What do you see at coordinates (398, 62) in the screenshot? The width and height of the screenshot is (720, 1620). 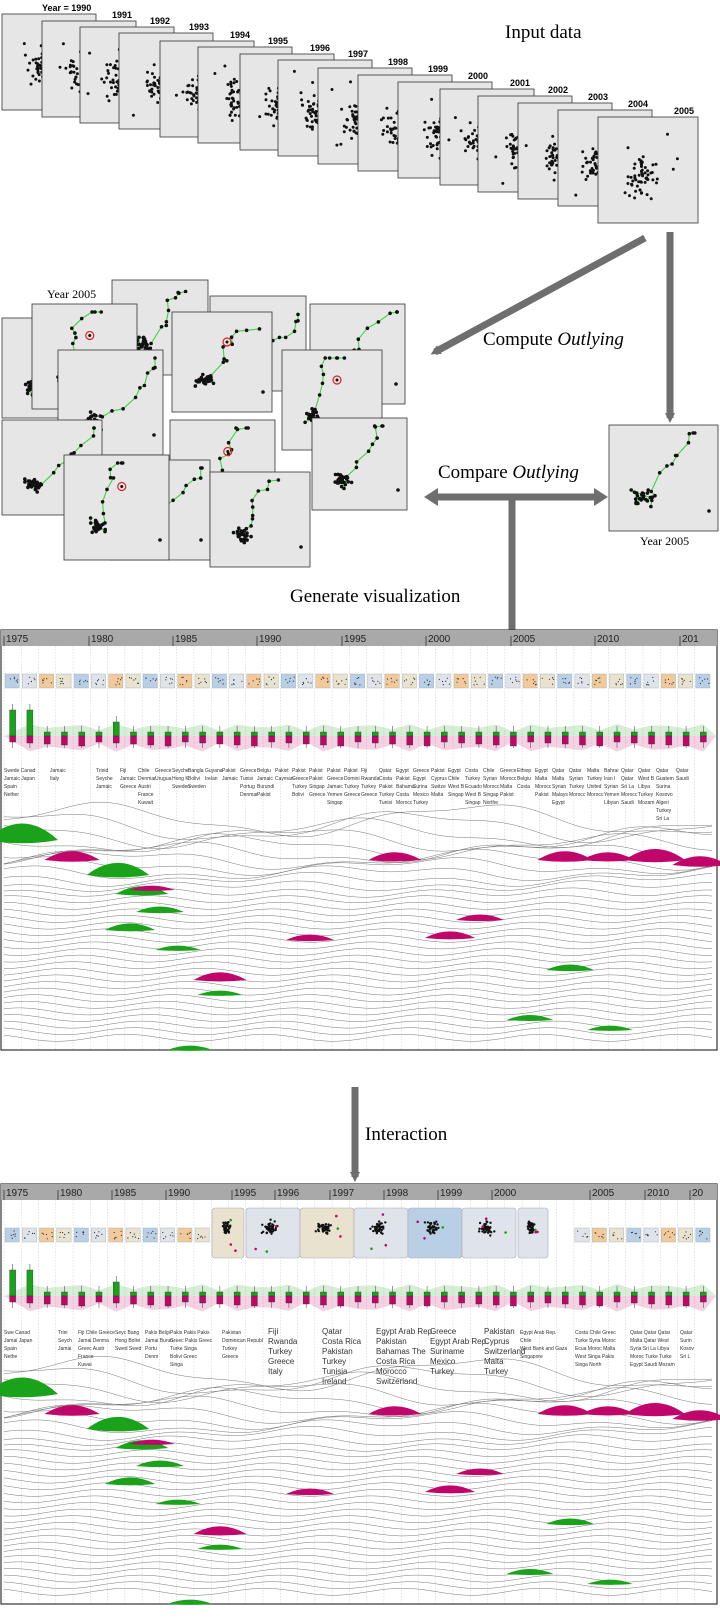 I see `year-label: 1998` at bounding box center [398, 62].